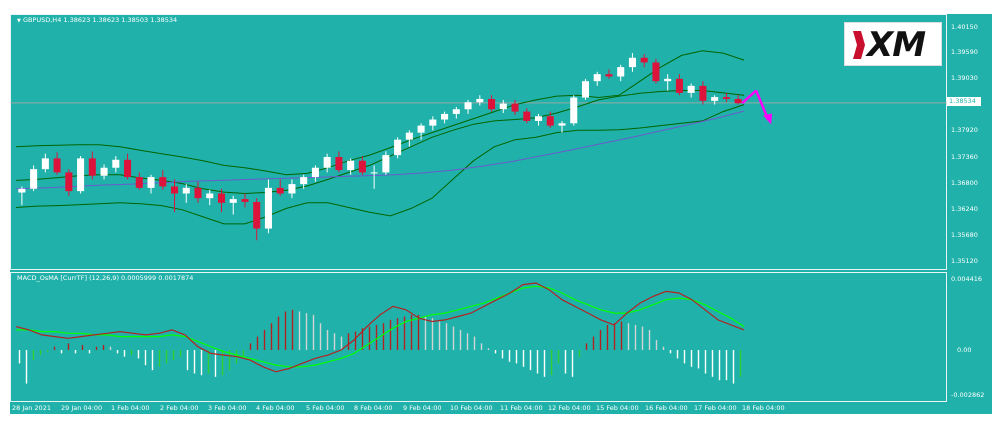 The width and height of the screenshot is (1000, 433). What do you see at coordinates (964, 78) in the screenshot?
I see `price-tick: 1.39030` at bounding box center [964, 78].